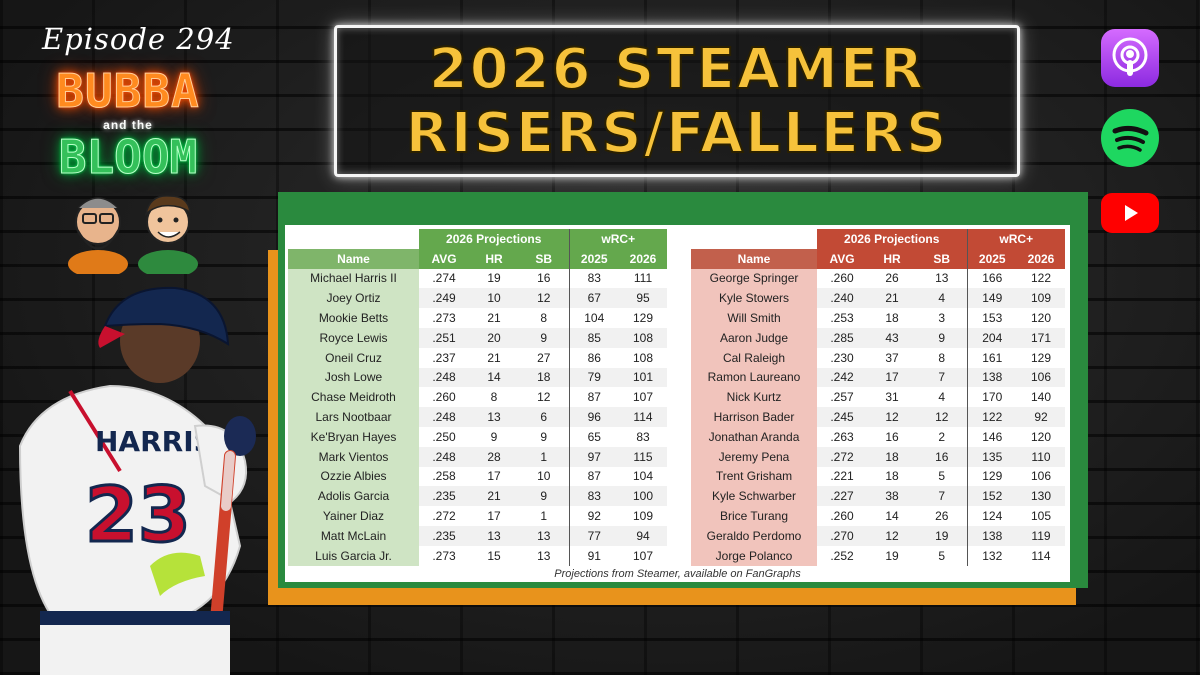  What do you see at coordinates (353, 278) in the screenshot?
I see `risers-cell-name: Michael Harris II` at bounding box center [353, 278].